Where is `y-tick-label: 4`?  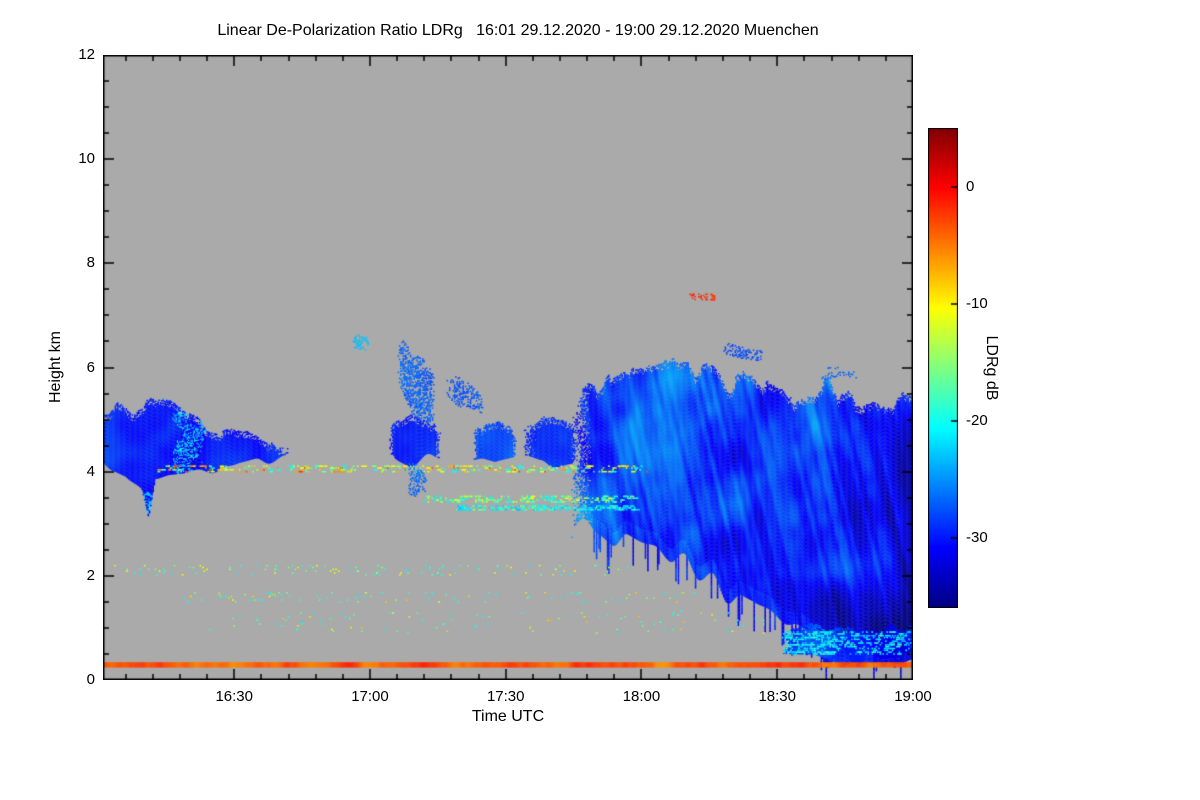
y-tick-label: 4 is located at coordinates (90, 471).